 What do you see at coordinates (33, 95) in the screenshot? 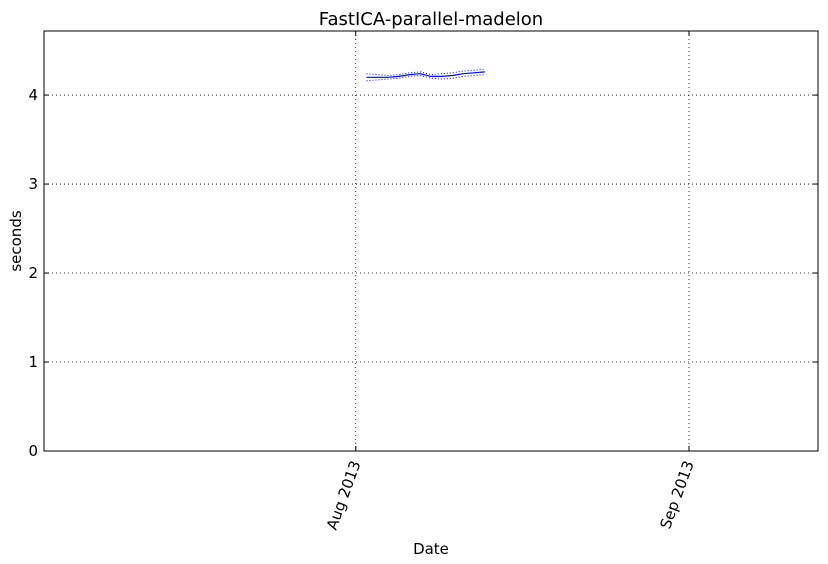
I see `y-tick-label: 4` at bounding box center [33, 95].